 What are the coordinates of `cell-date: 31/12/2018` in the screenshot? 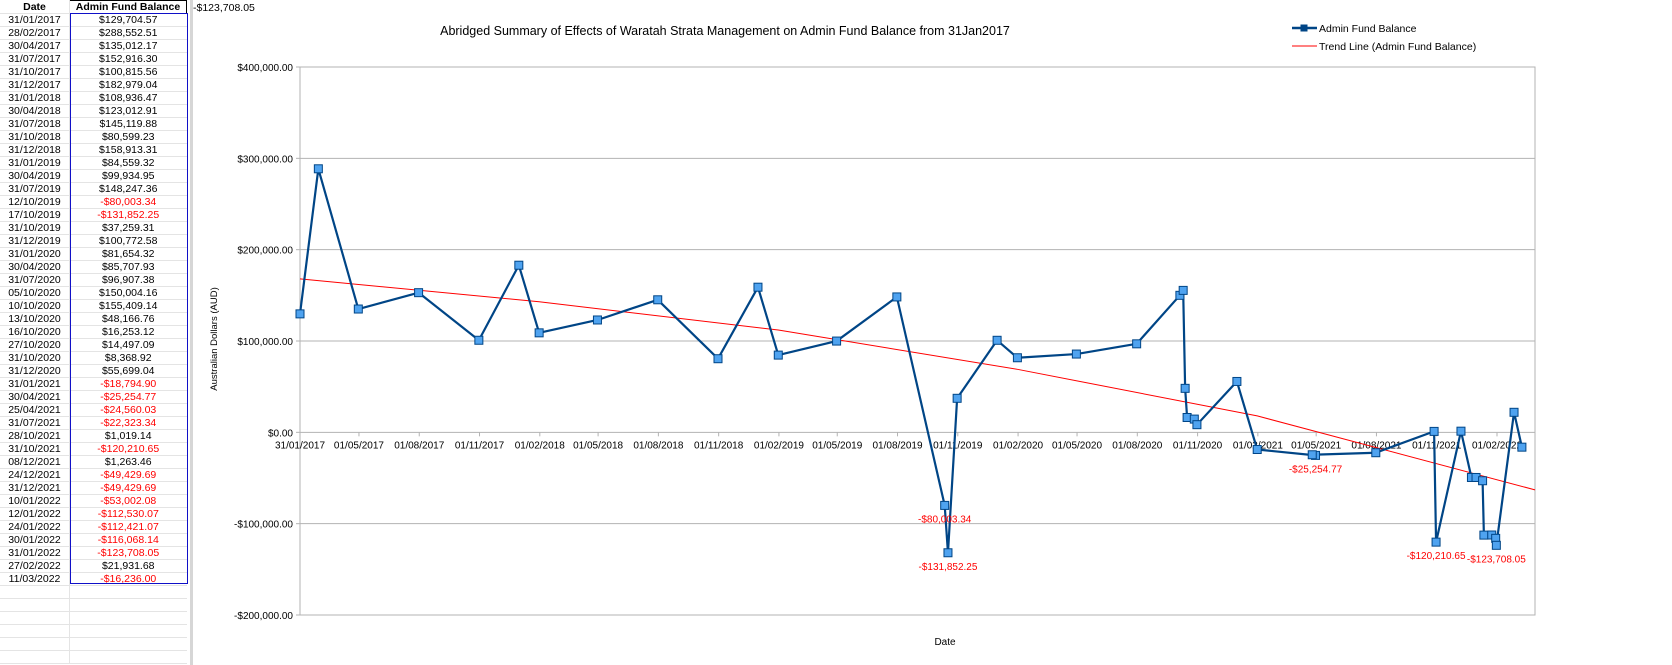 It's located at (35, 150).